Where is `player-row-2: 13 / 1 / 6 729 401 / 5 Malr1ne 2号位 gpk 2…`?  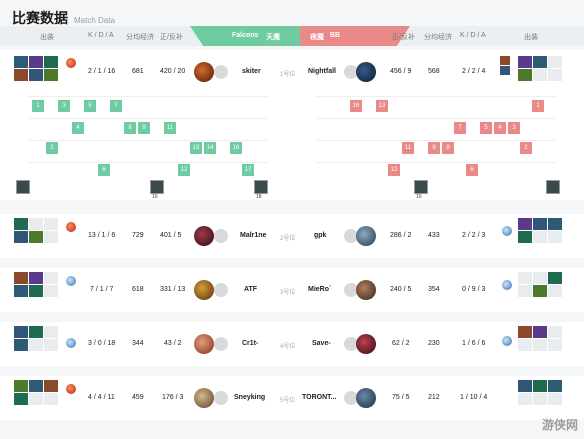 player-row-2: 13 / 1 / 6 729 401 / 5 Malr1ne 2号位 gpk 2… is located at coordinates (292, 236).